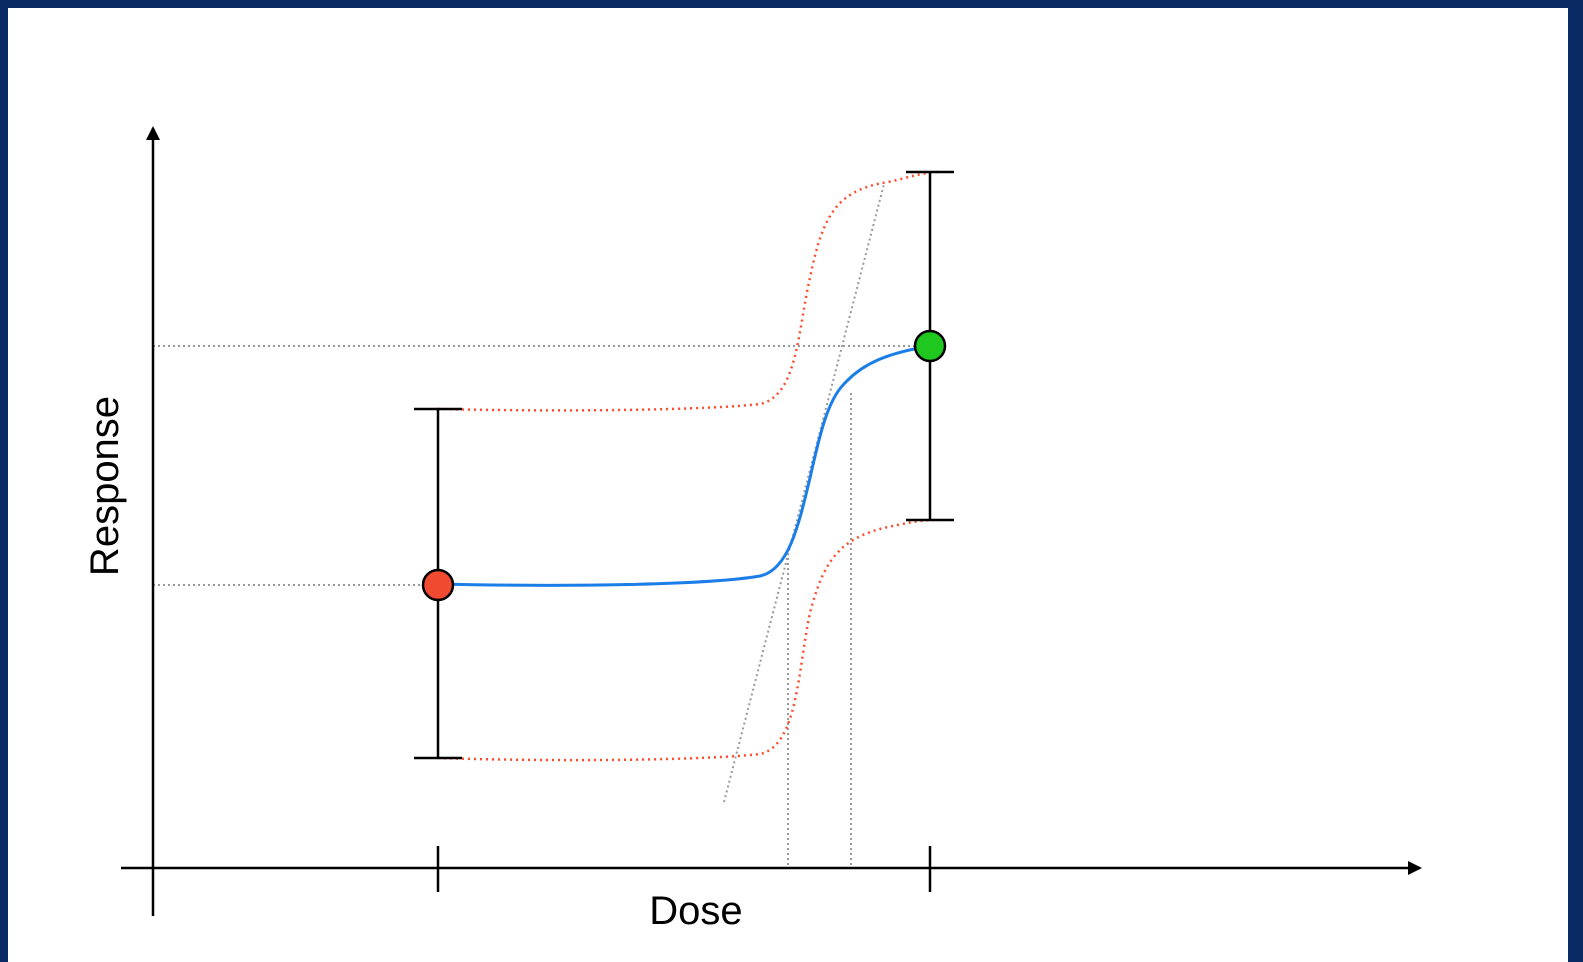 The width and height of the screenshot is (1583, 962). I want to click on y-axis-label: Response, so click(105, 486).